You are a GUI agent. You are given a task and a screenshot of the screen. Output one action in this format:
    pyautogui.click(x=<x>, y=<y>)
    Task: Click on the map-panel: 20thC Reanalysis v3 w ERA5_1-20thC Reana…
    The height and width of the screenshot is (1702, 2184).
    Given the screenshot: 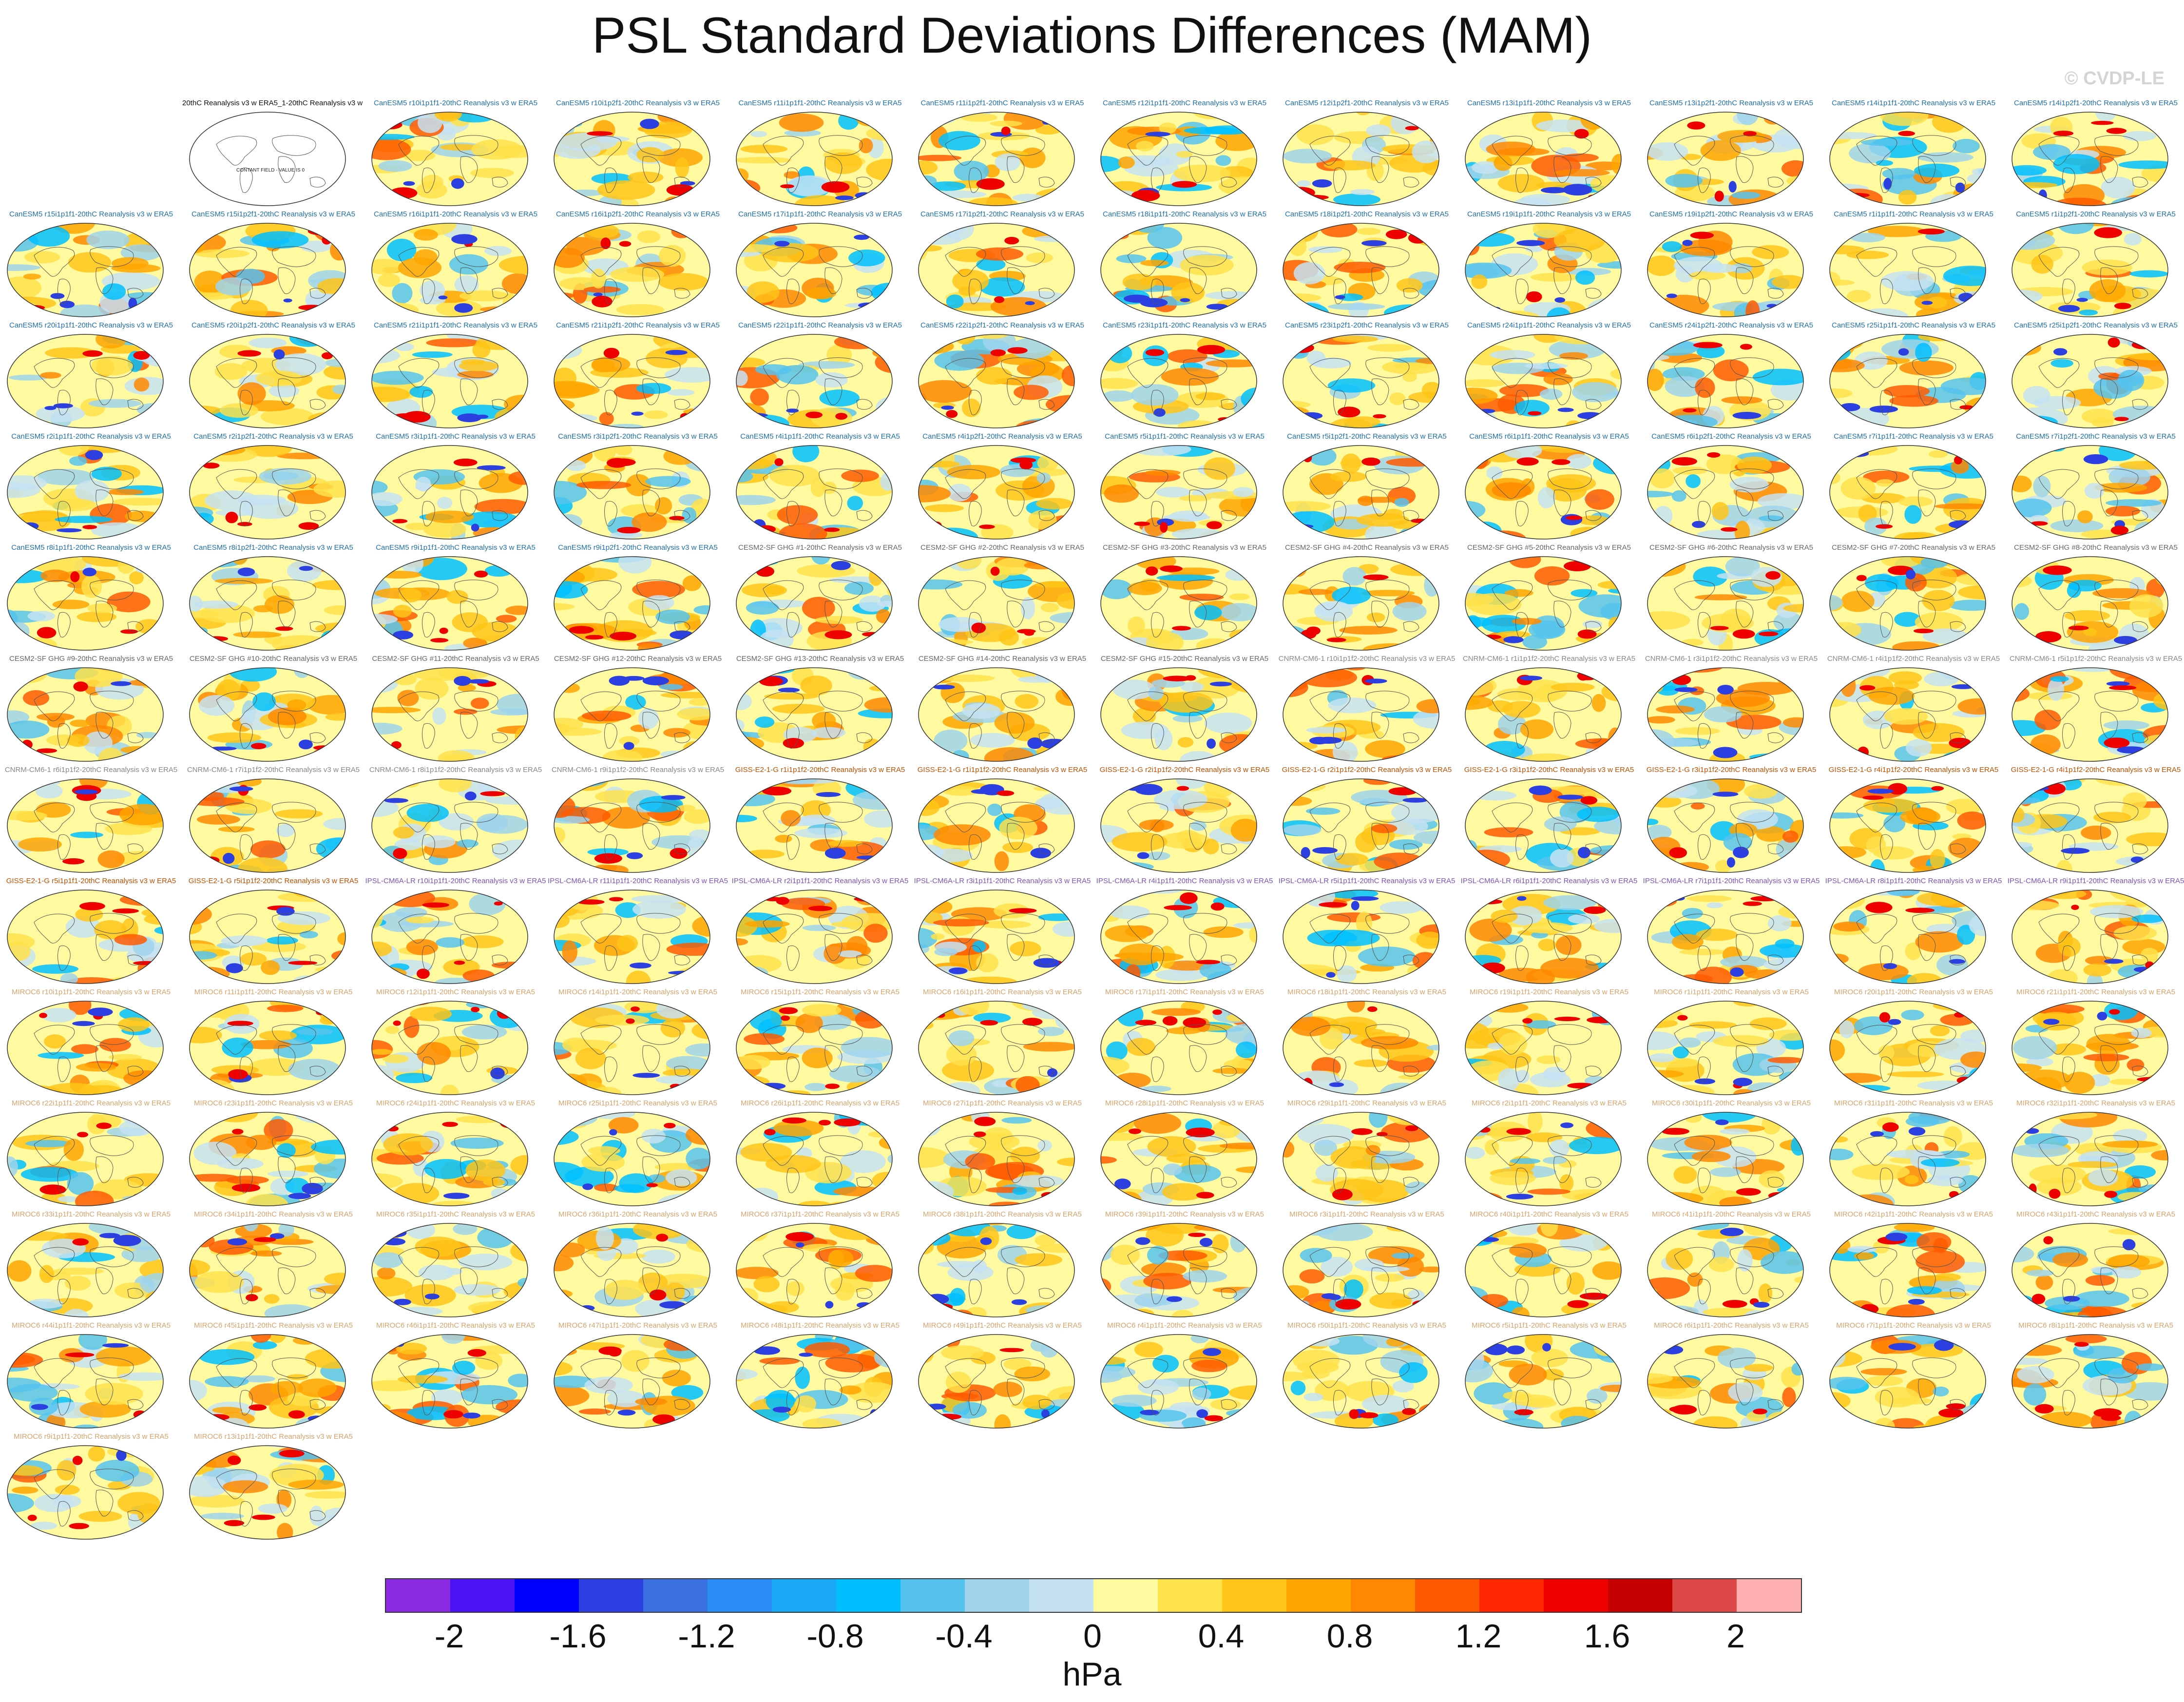 What is the action you would take?
    pyautogui.click(x=273, y=153)
    